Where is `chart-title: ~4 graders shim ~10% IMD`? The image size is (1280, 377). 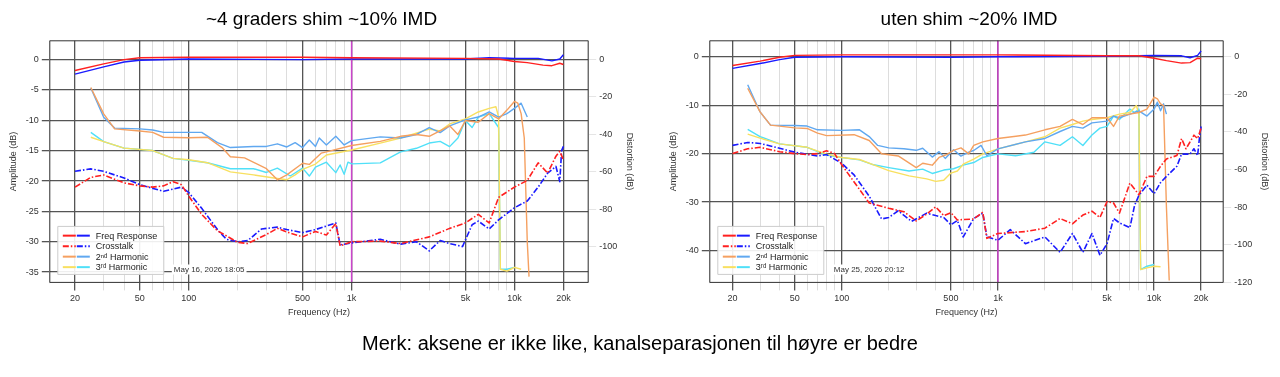 chart-title: ~4 graders shim ~10% IMD is located at coordinates (321, 18).